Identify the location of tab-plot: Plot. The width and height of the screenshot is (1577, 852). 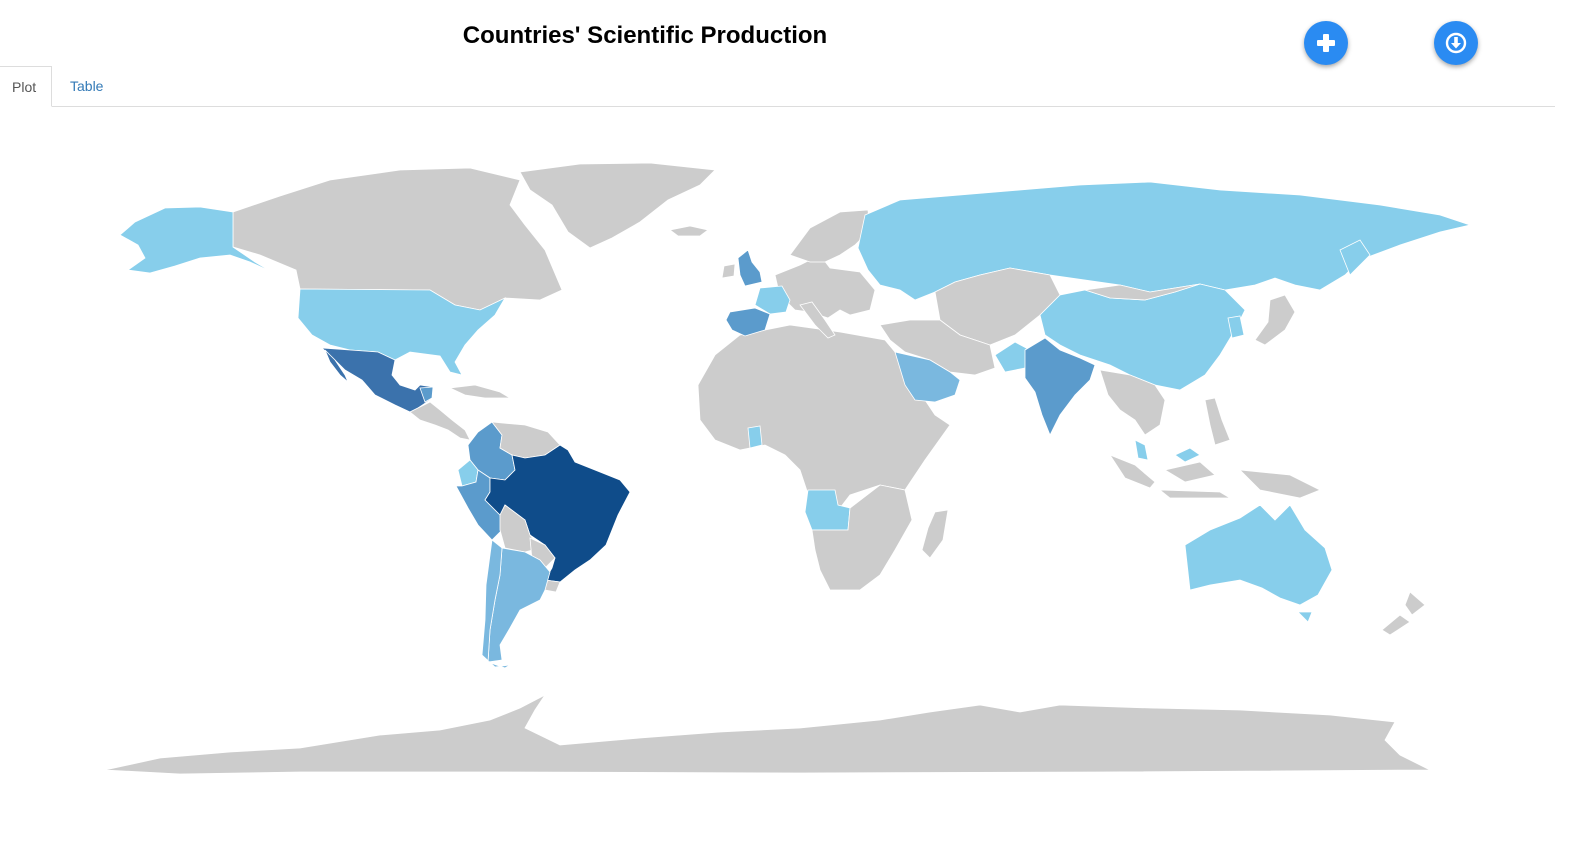
(26, 86).